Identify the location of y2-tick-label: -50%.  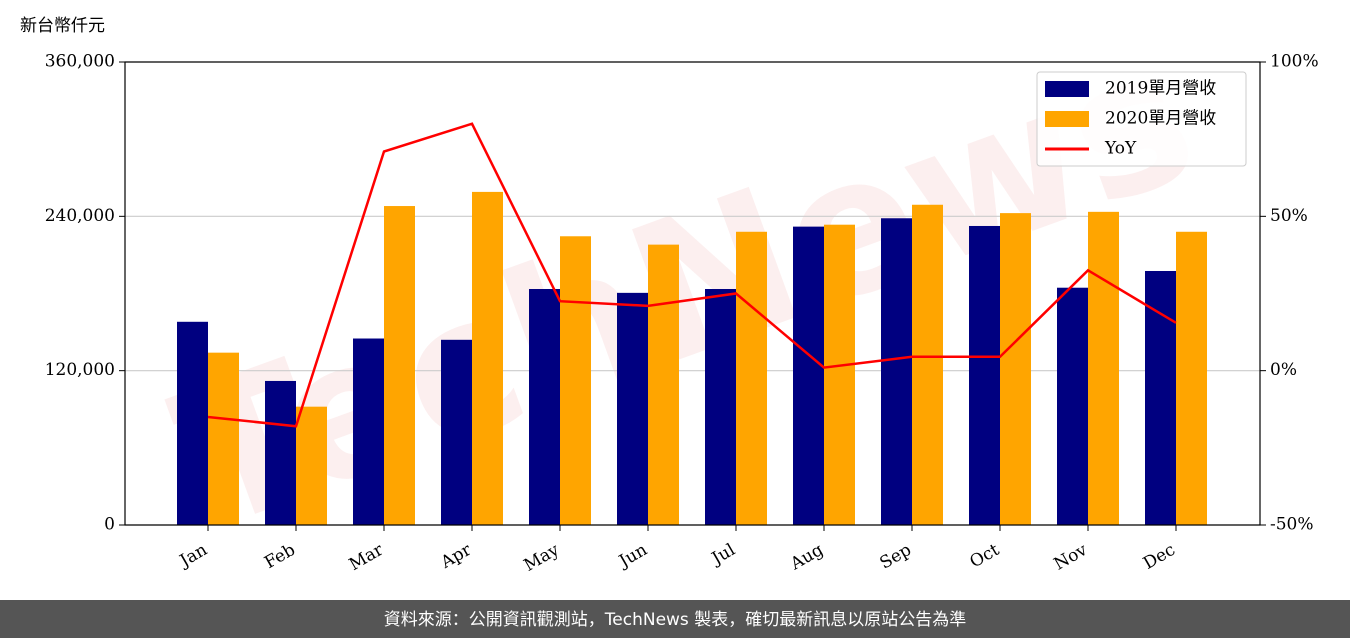
(1292, 525).